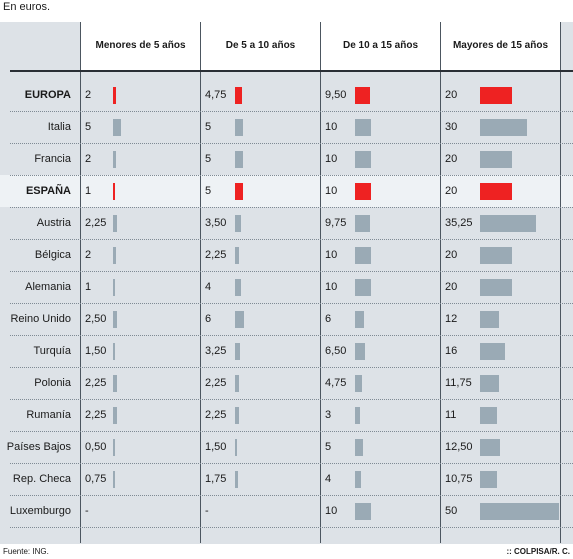 This screenshot has width=573, height=559. What do you see at coordinates (52, 159) in the screenshot?
I see `country-label: Francia` at bounding box center [52, 159].